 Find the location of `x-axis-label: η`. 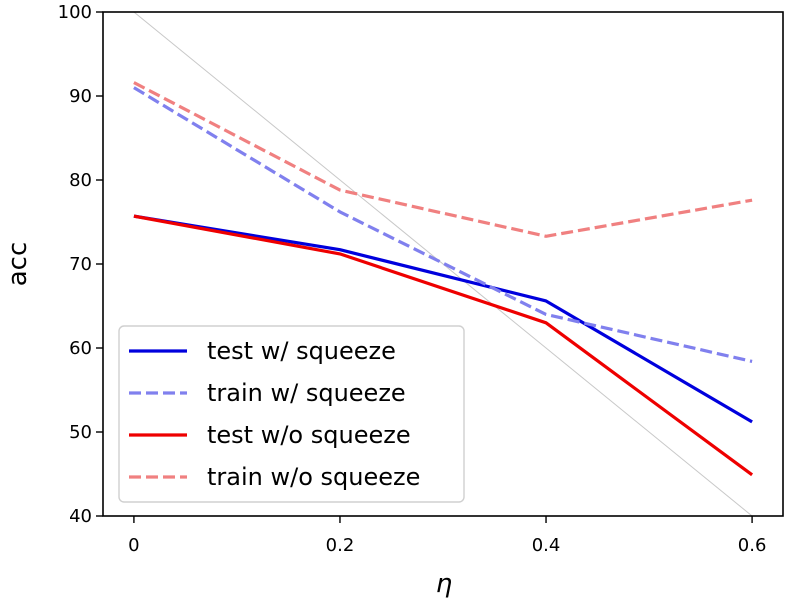

x-axis-label: η is located at coordinates (444, 584).